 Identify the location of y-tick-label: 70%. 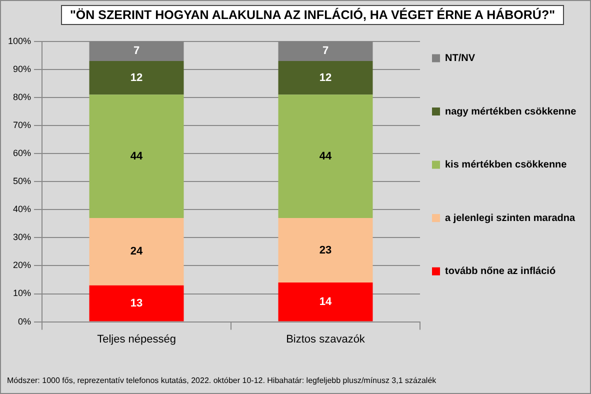
(22, 125).